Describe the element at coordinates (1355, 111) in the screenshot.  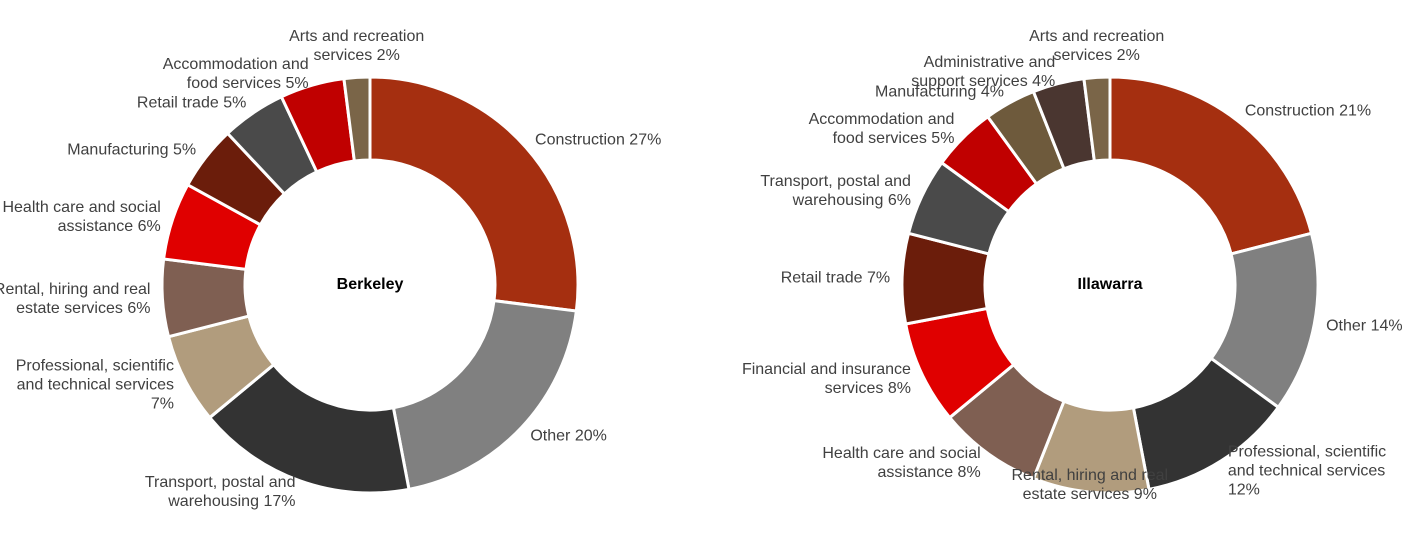
I see `value-label: 21%` at that location.